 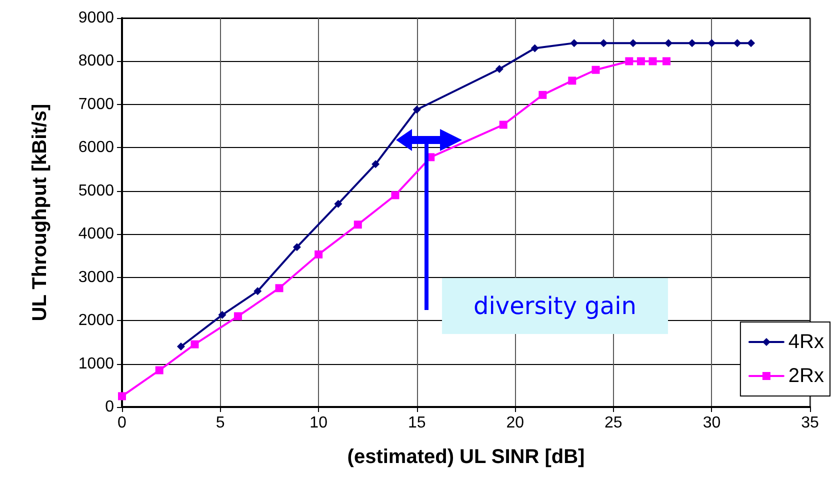 What do you see at coordinates (555, 306) in the screenshot?
I see `annotation: diversity gain` at bounding box center [555, 306].